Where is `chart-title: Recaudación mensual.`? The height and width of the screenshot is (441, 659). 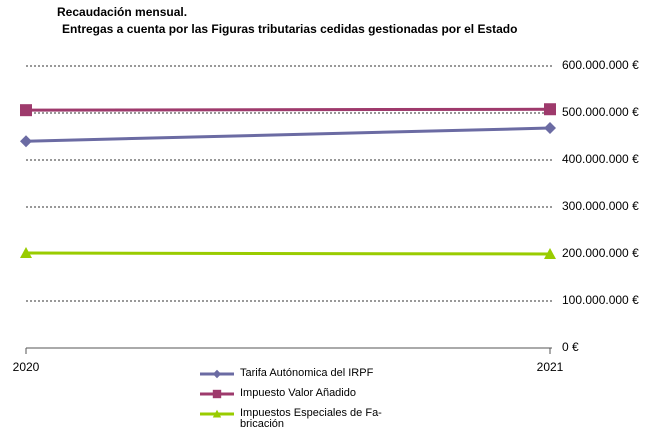 chart-title: Recaudación mensual. is located at coordinates (122, 12).